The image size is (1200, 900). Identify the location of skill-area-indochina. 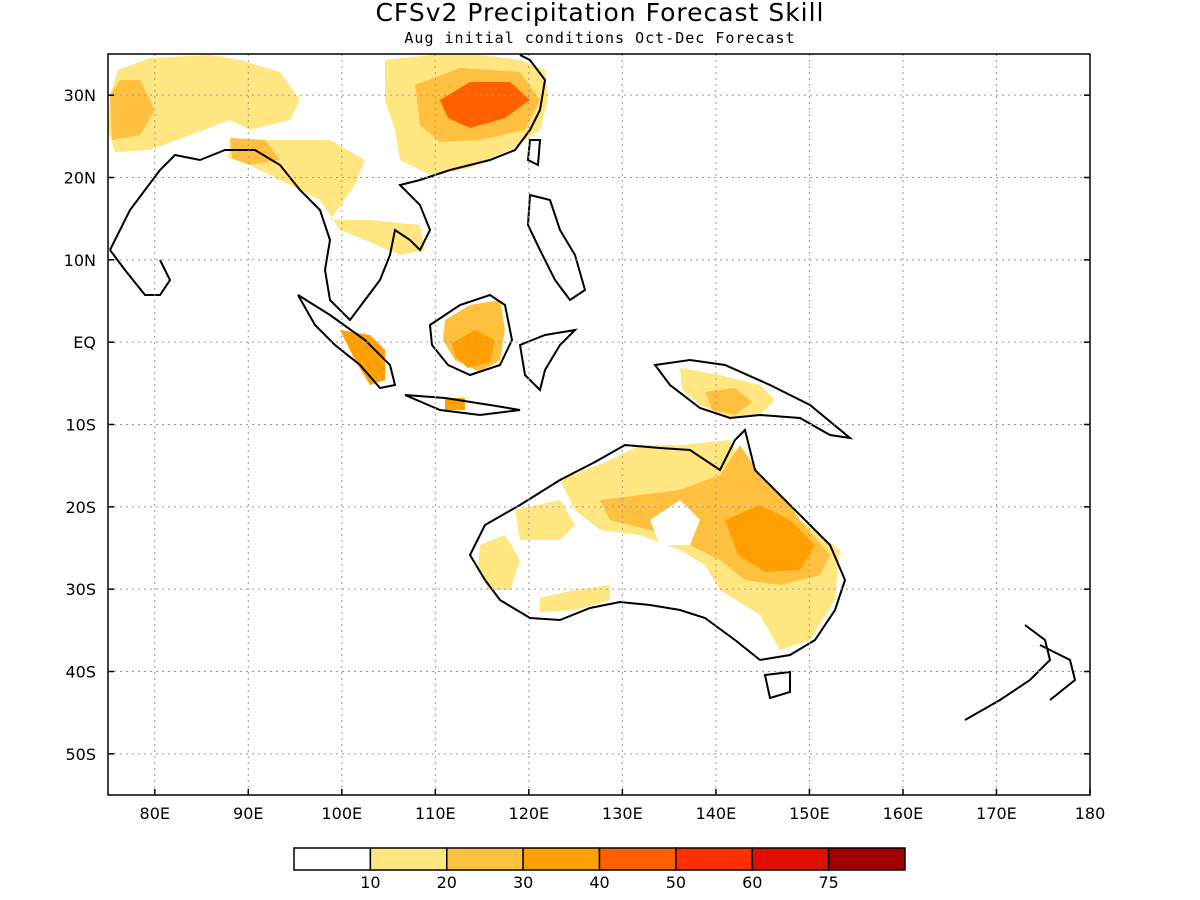
(326, 197).